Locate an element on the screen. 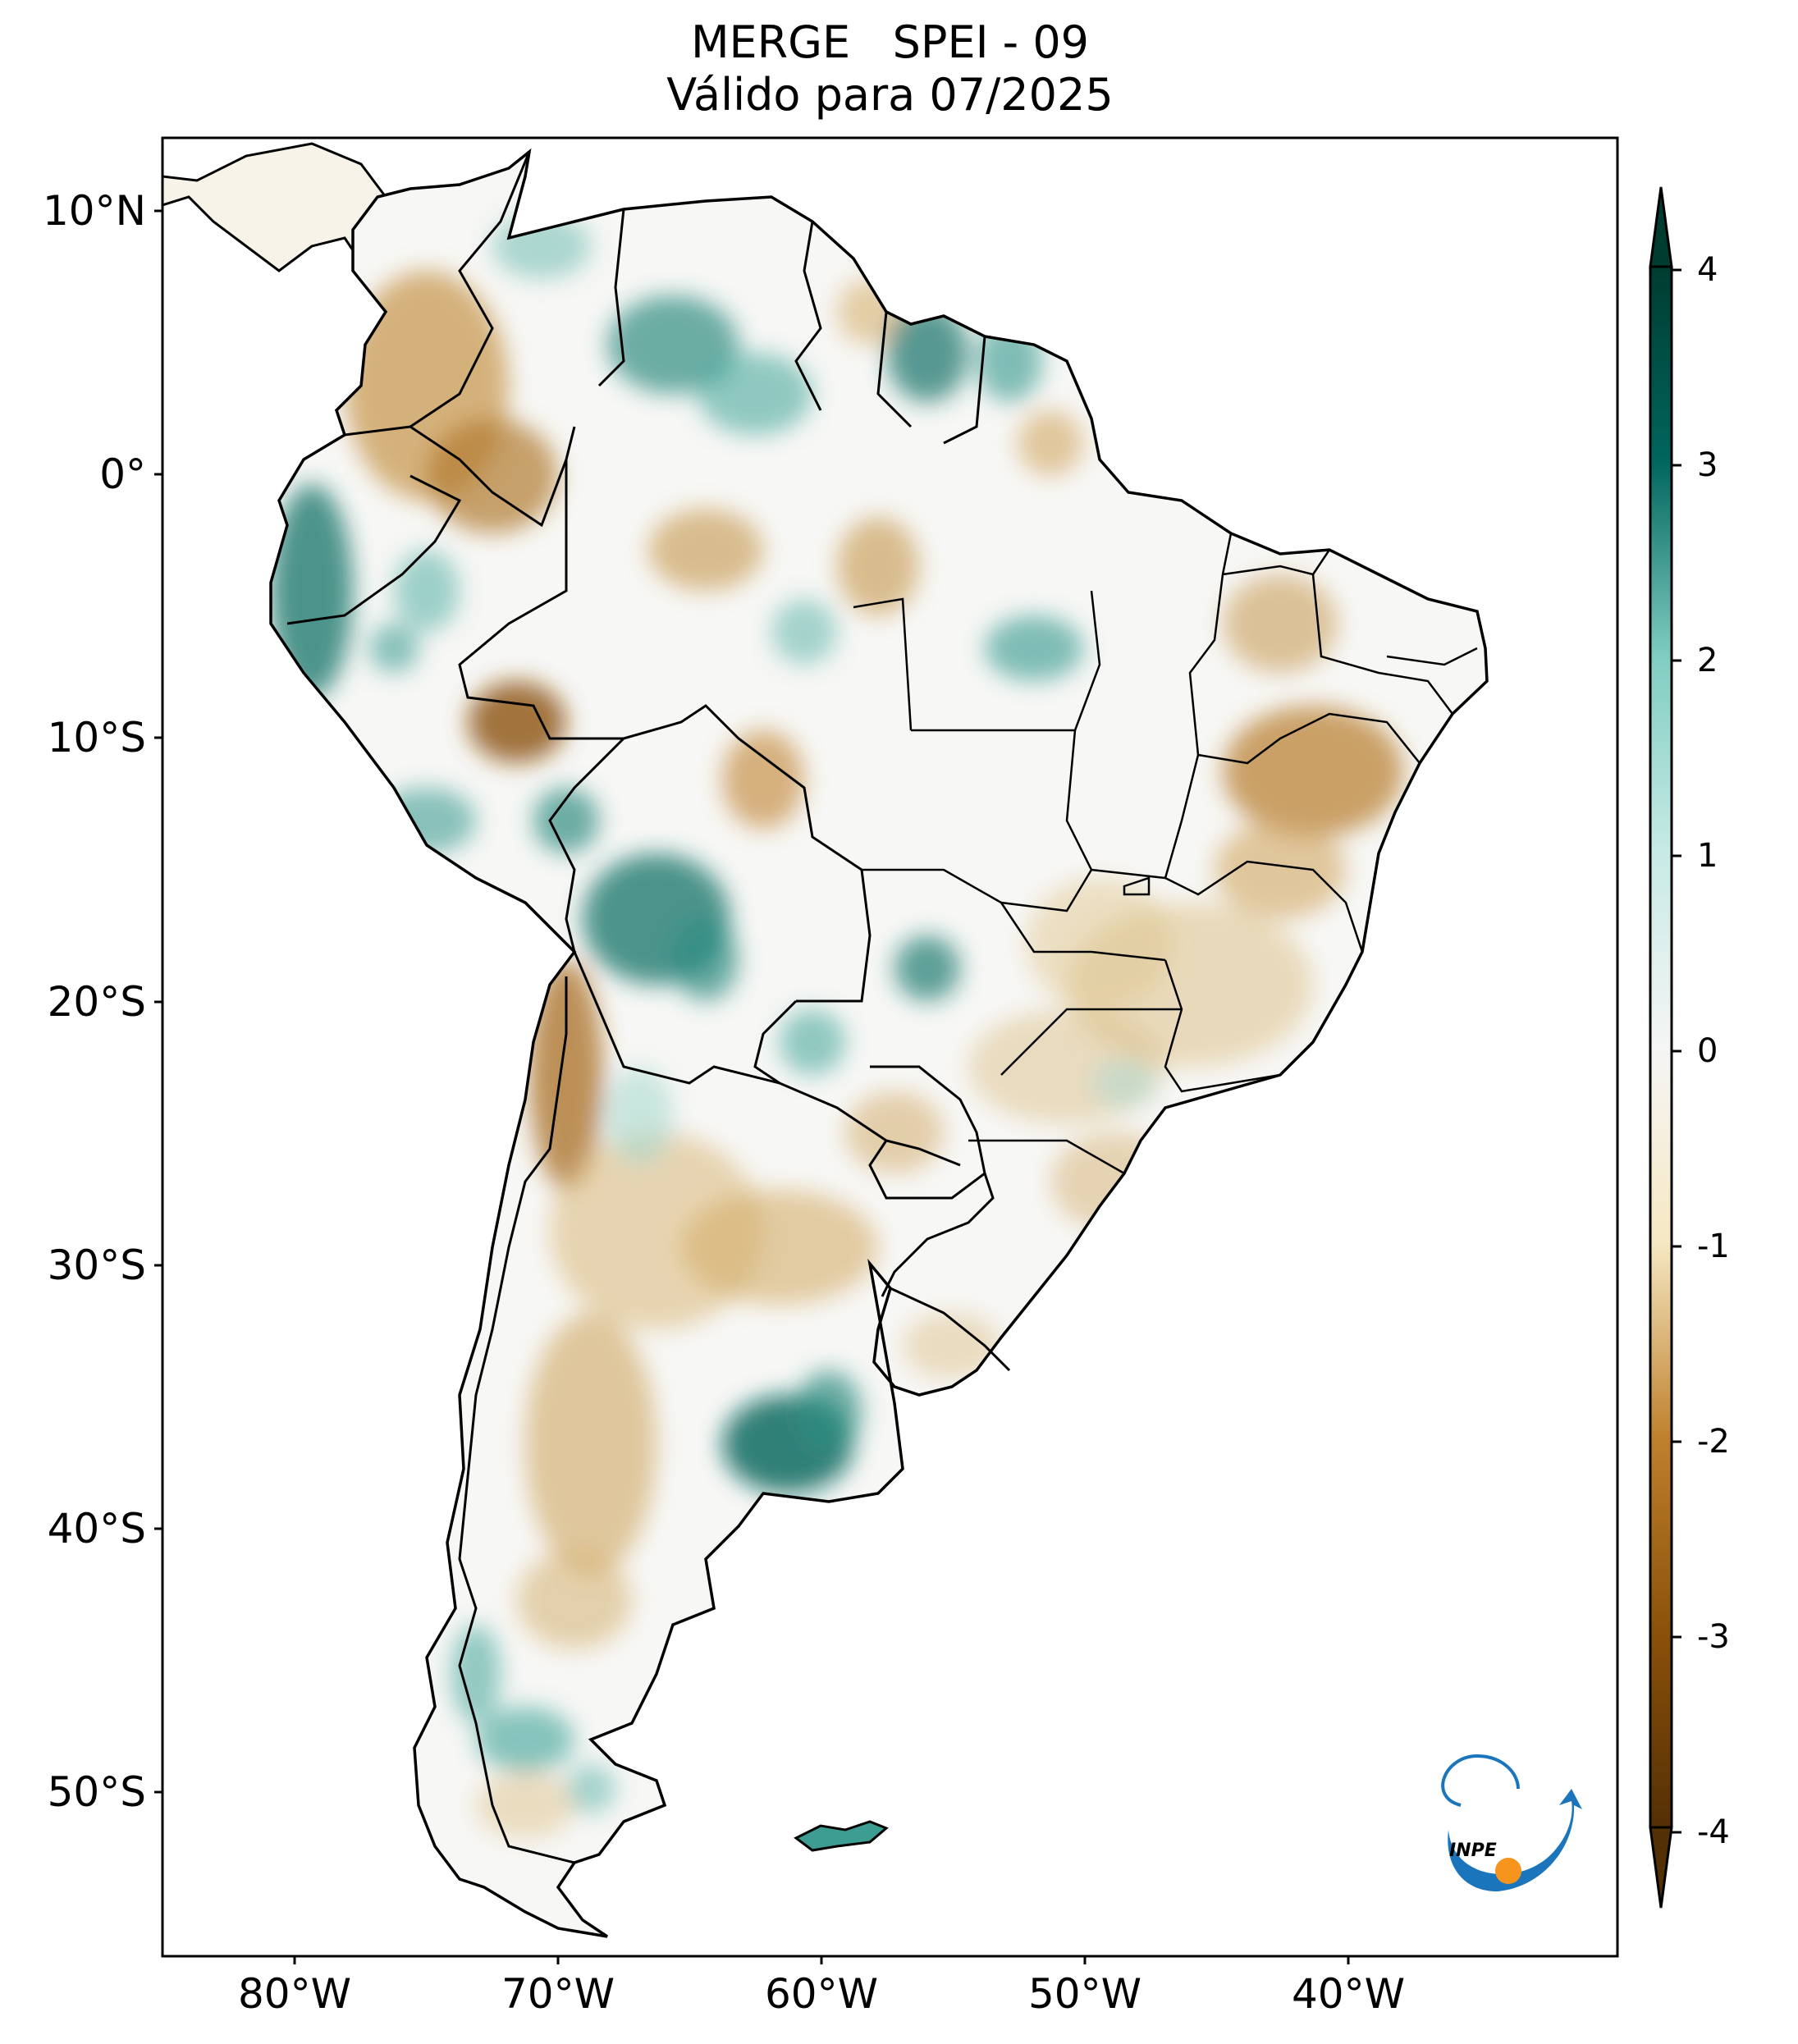  lon-label-60w: 60°W is located at coordinates (821, 1994).